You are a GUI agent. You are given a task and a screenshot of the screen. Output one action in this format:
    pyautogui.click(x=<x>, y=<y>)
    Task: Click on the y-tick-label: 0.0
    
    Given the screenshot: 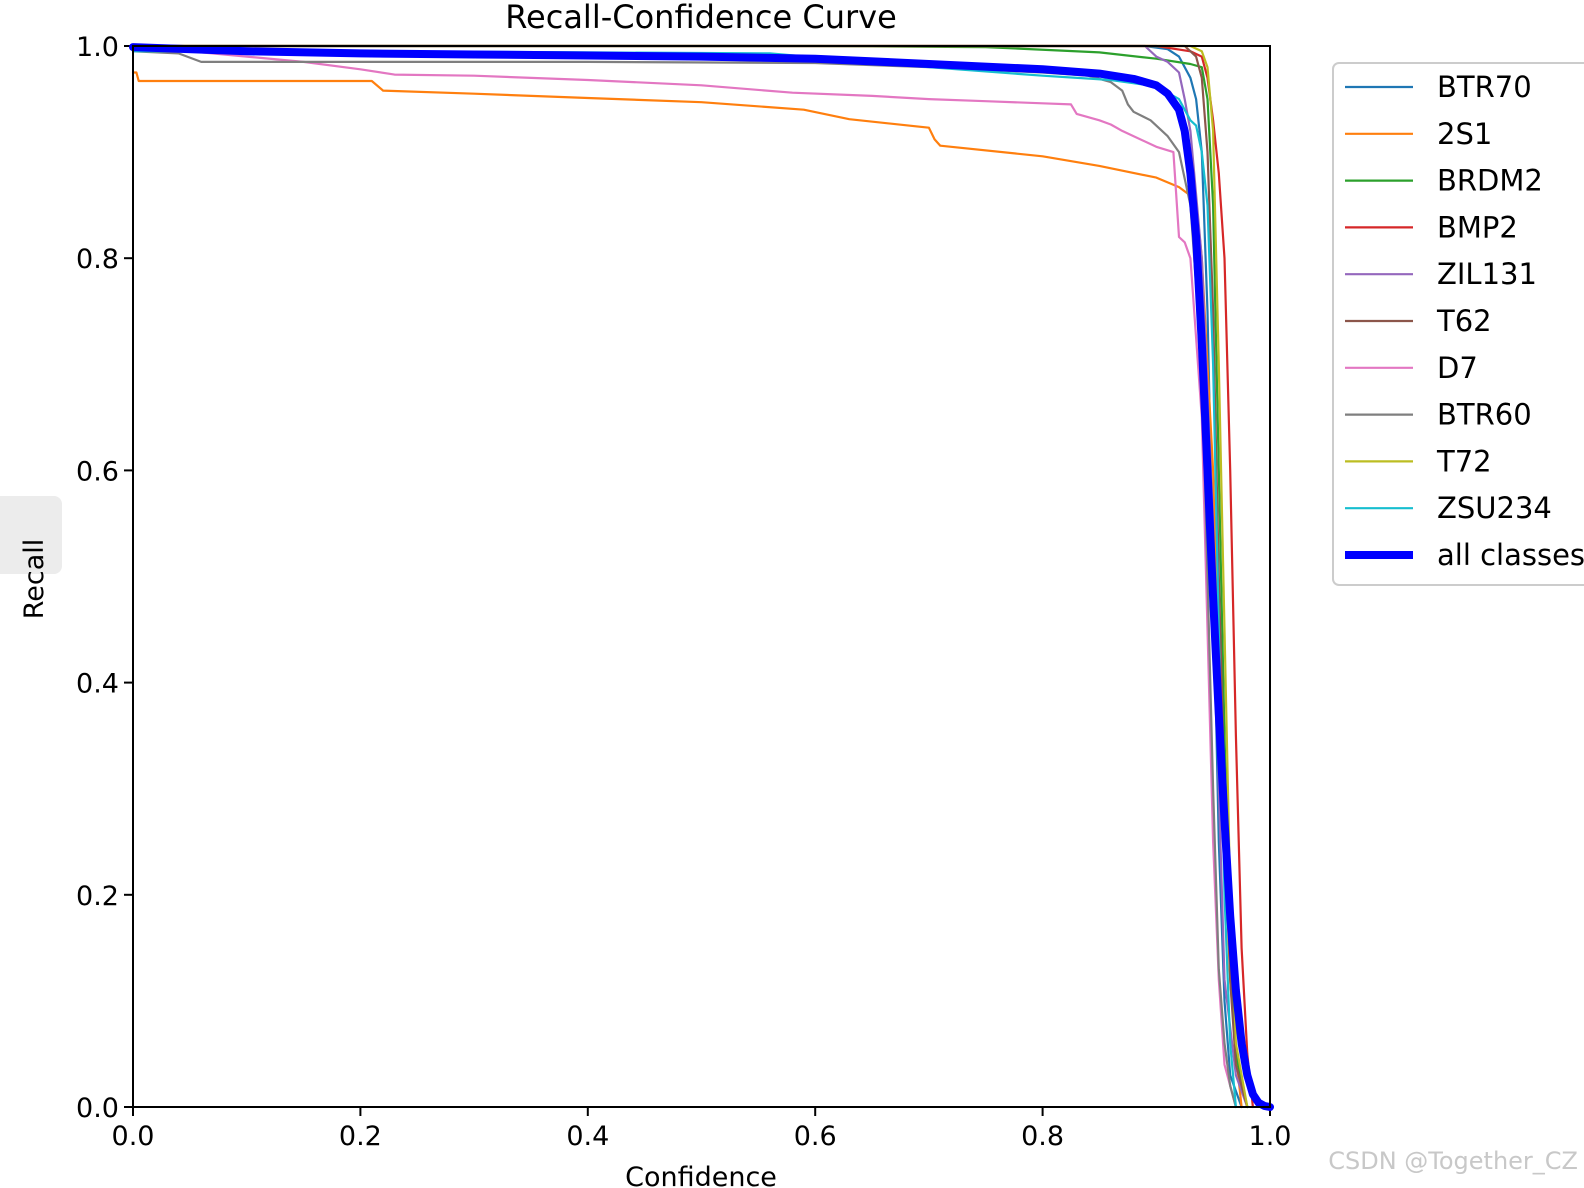 What is the action you would take?
    pyautogui.click(x=97, y=1108)
    